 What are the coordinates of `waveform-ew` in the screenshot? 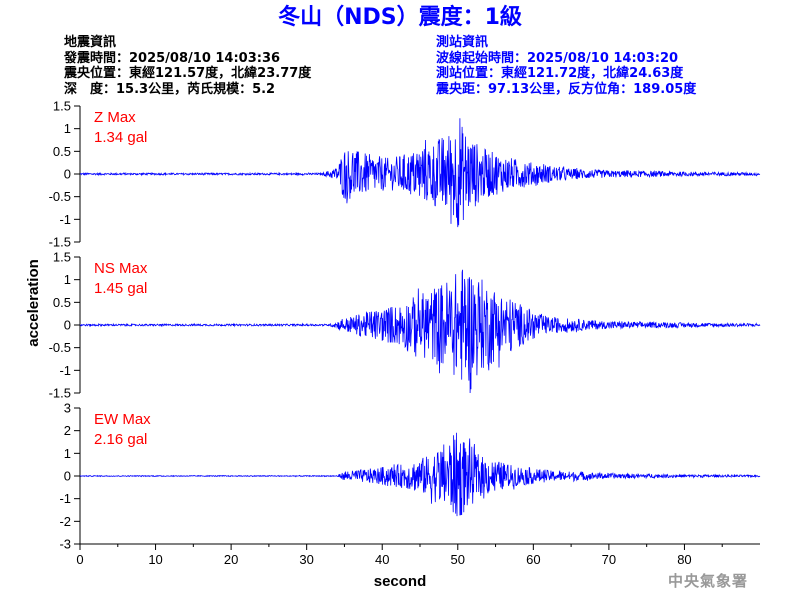 It's located at (420, 474).